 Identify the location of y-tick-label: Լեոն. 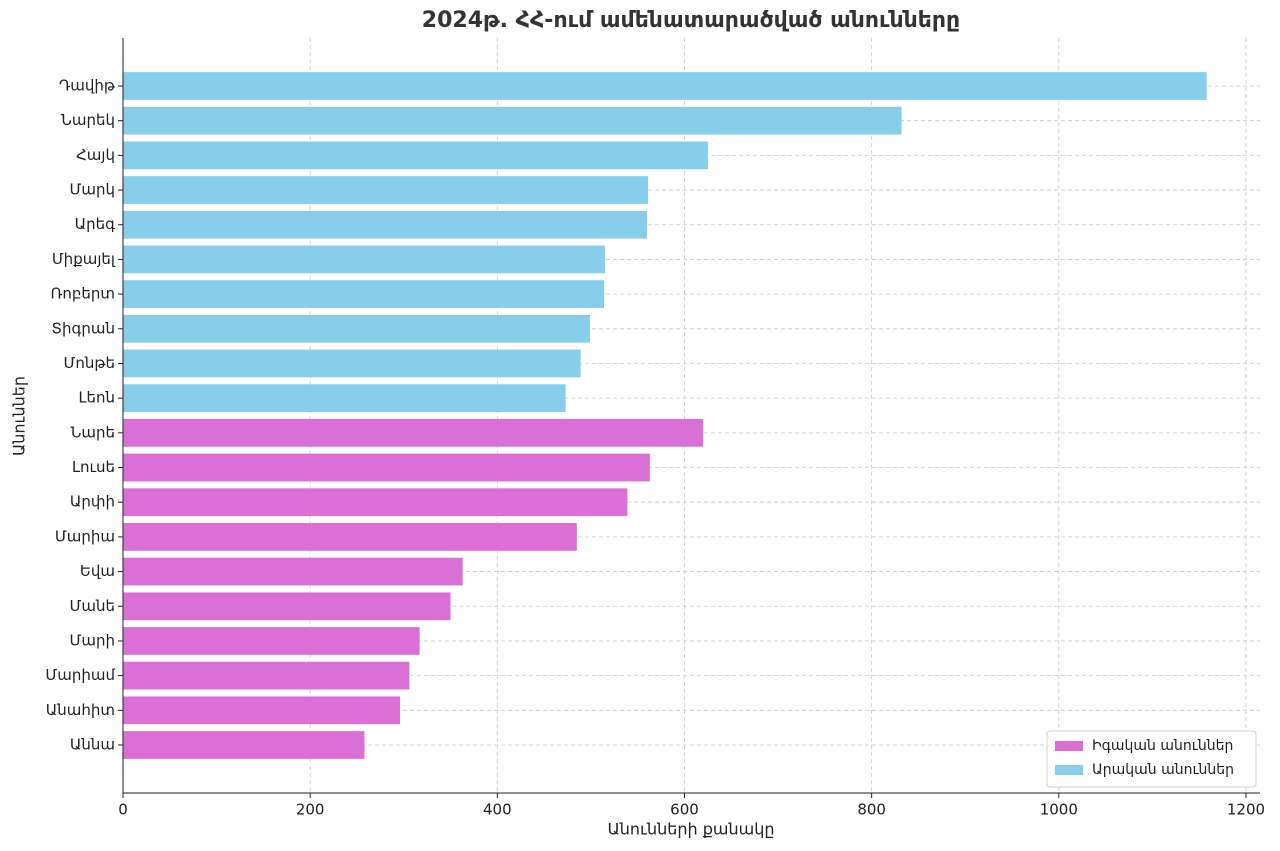
(96, 398).